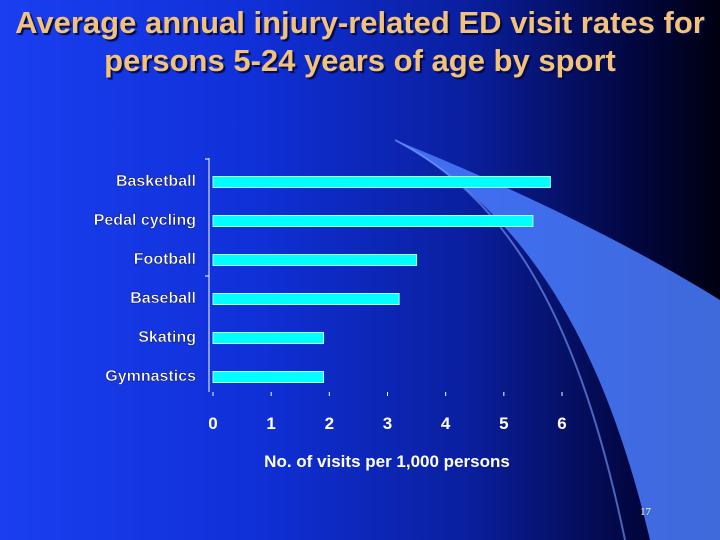 This screenshot has width=720, height=540. I want to click on x-tick-label: 3, so click(387, 423).